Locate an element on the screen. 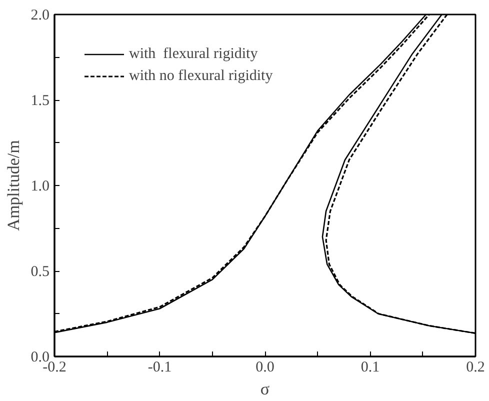  y-tick-label: 1.5 is located at coordinates (40, 101).